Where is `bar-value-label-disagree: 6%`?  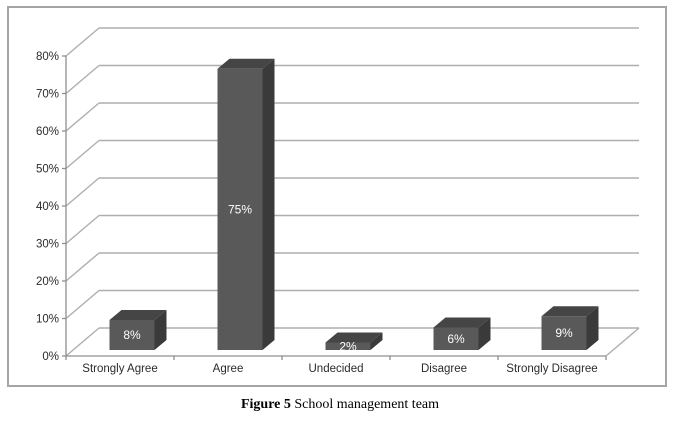 bar-value-label-disagree: 6% is located at coordinates (456, 339).